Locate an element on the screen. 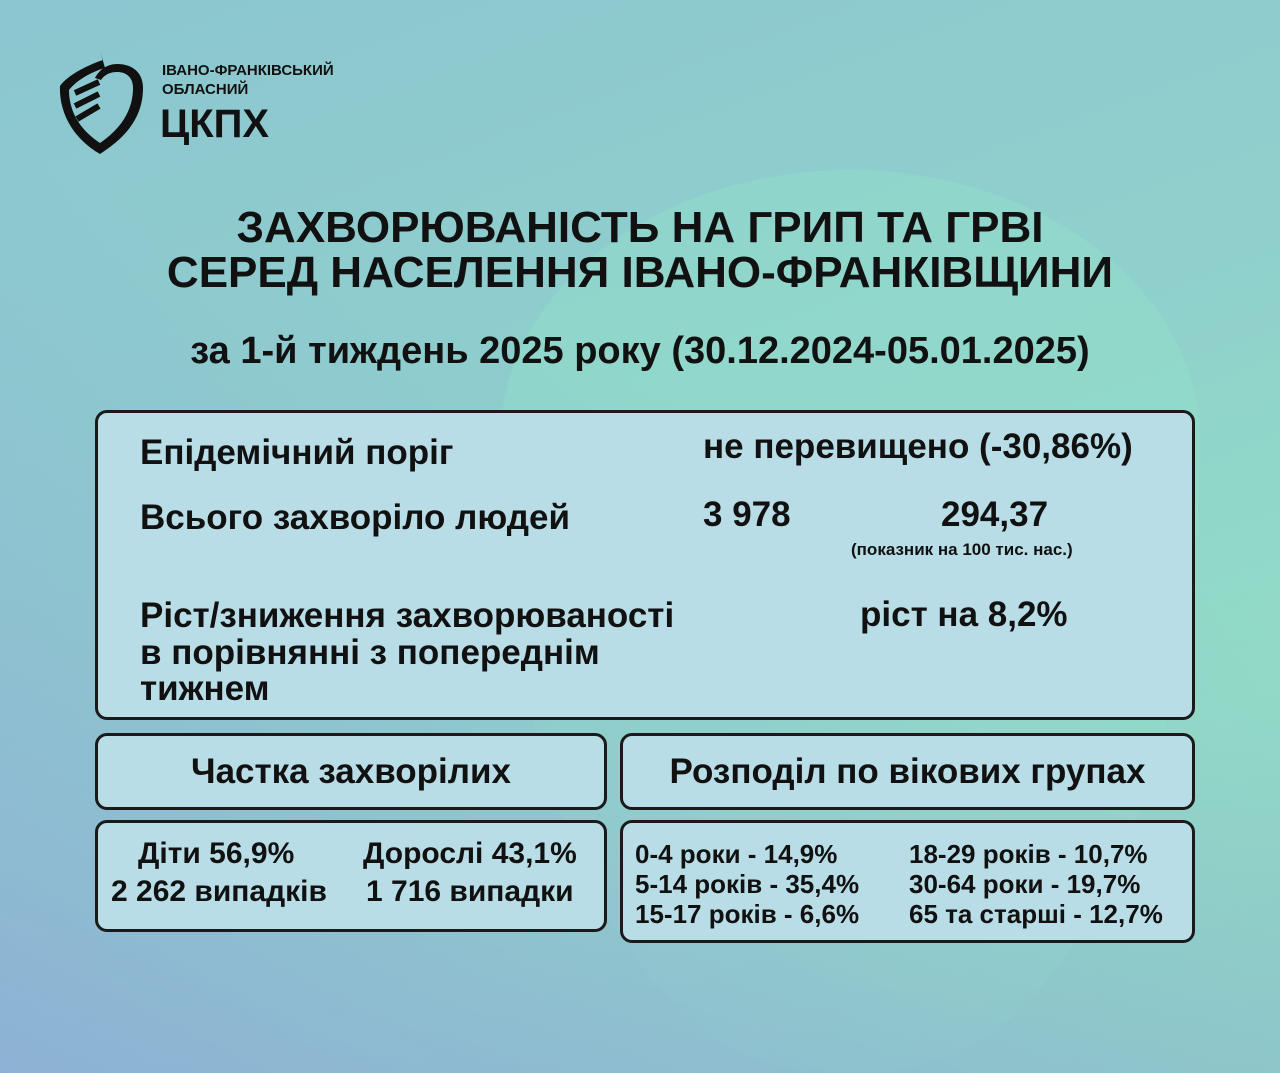 The height and width of the screenshot is (1073, 1280). logo-shield-icon is located at coordinates (101, 102).